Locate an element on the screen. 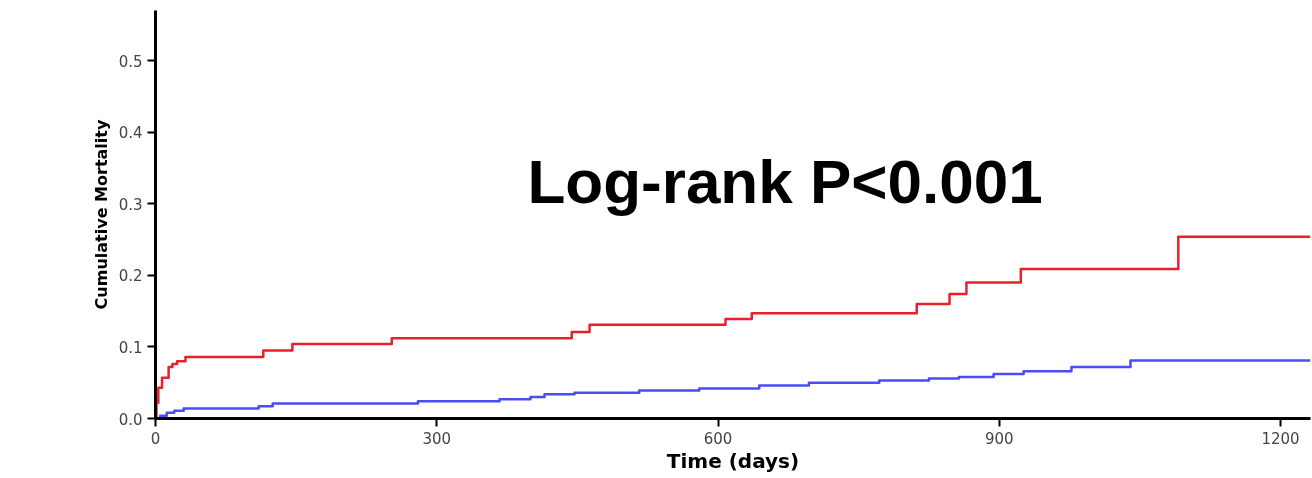 This screenshot has height=478, width=1312. y-tick-label: 0.3 is located at coordinates (130, 204).